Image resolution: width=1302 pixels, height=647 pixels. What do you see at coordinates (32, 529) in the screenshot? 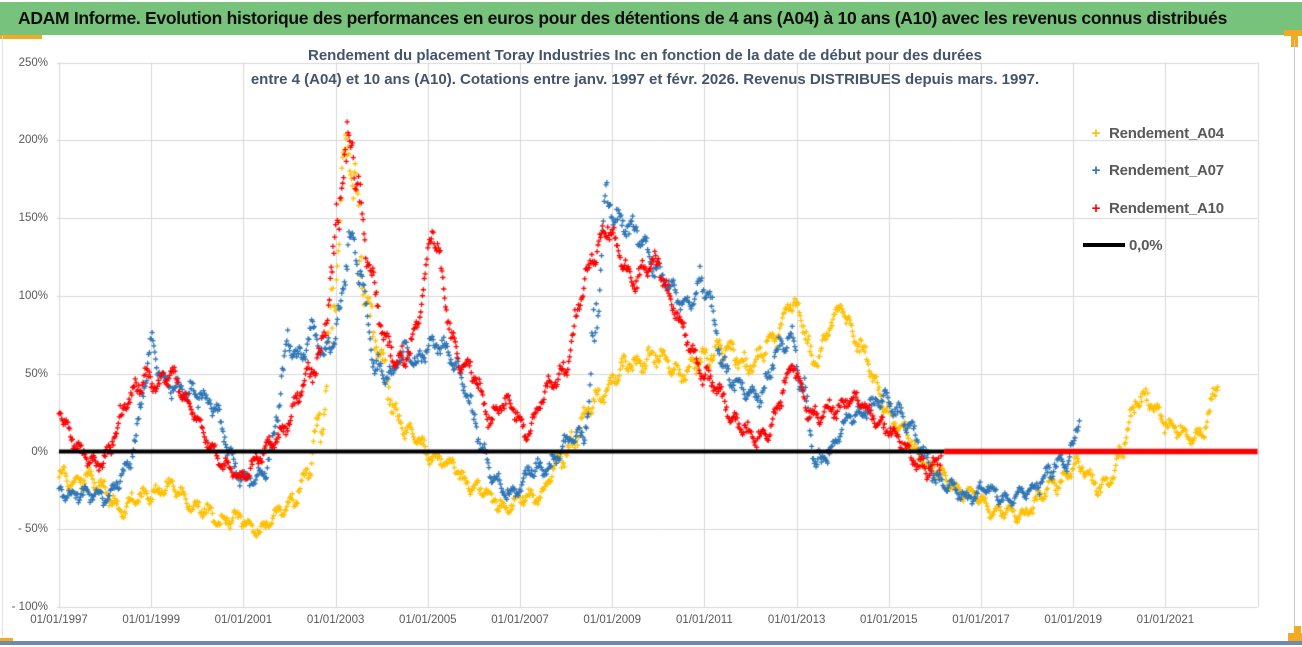
I see `y-tick: - 50%` at bounding box center [32, 529].